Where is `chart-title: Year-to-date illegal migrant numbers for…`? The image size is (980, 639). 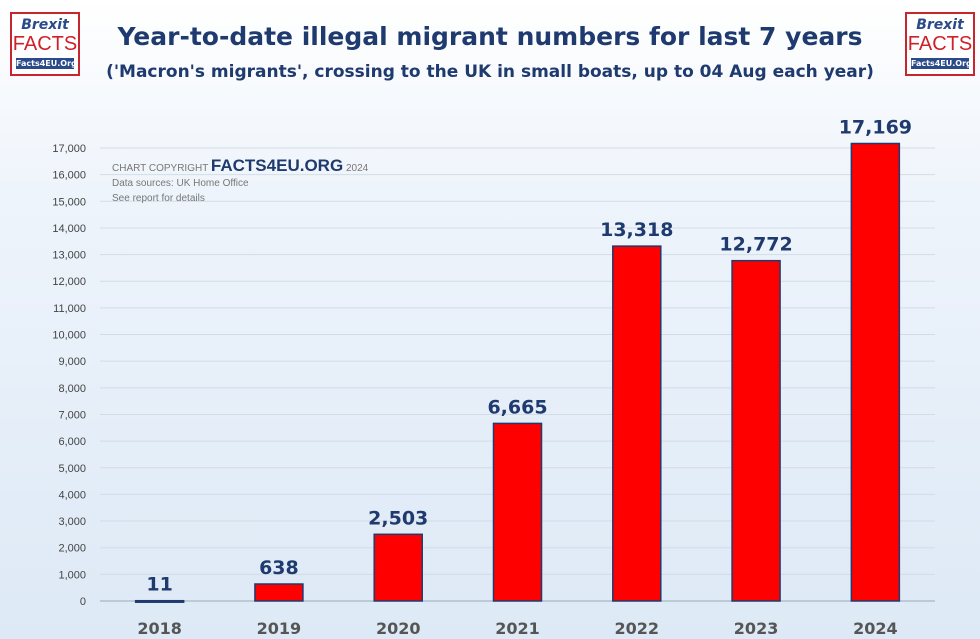 chart-title: Year-to-date illegal migrant numbers for… is located at coordinates (490, 36).